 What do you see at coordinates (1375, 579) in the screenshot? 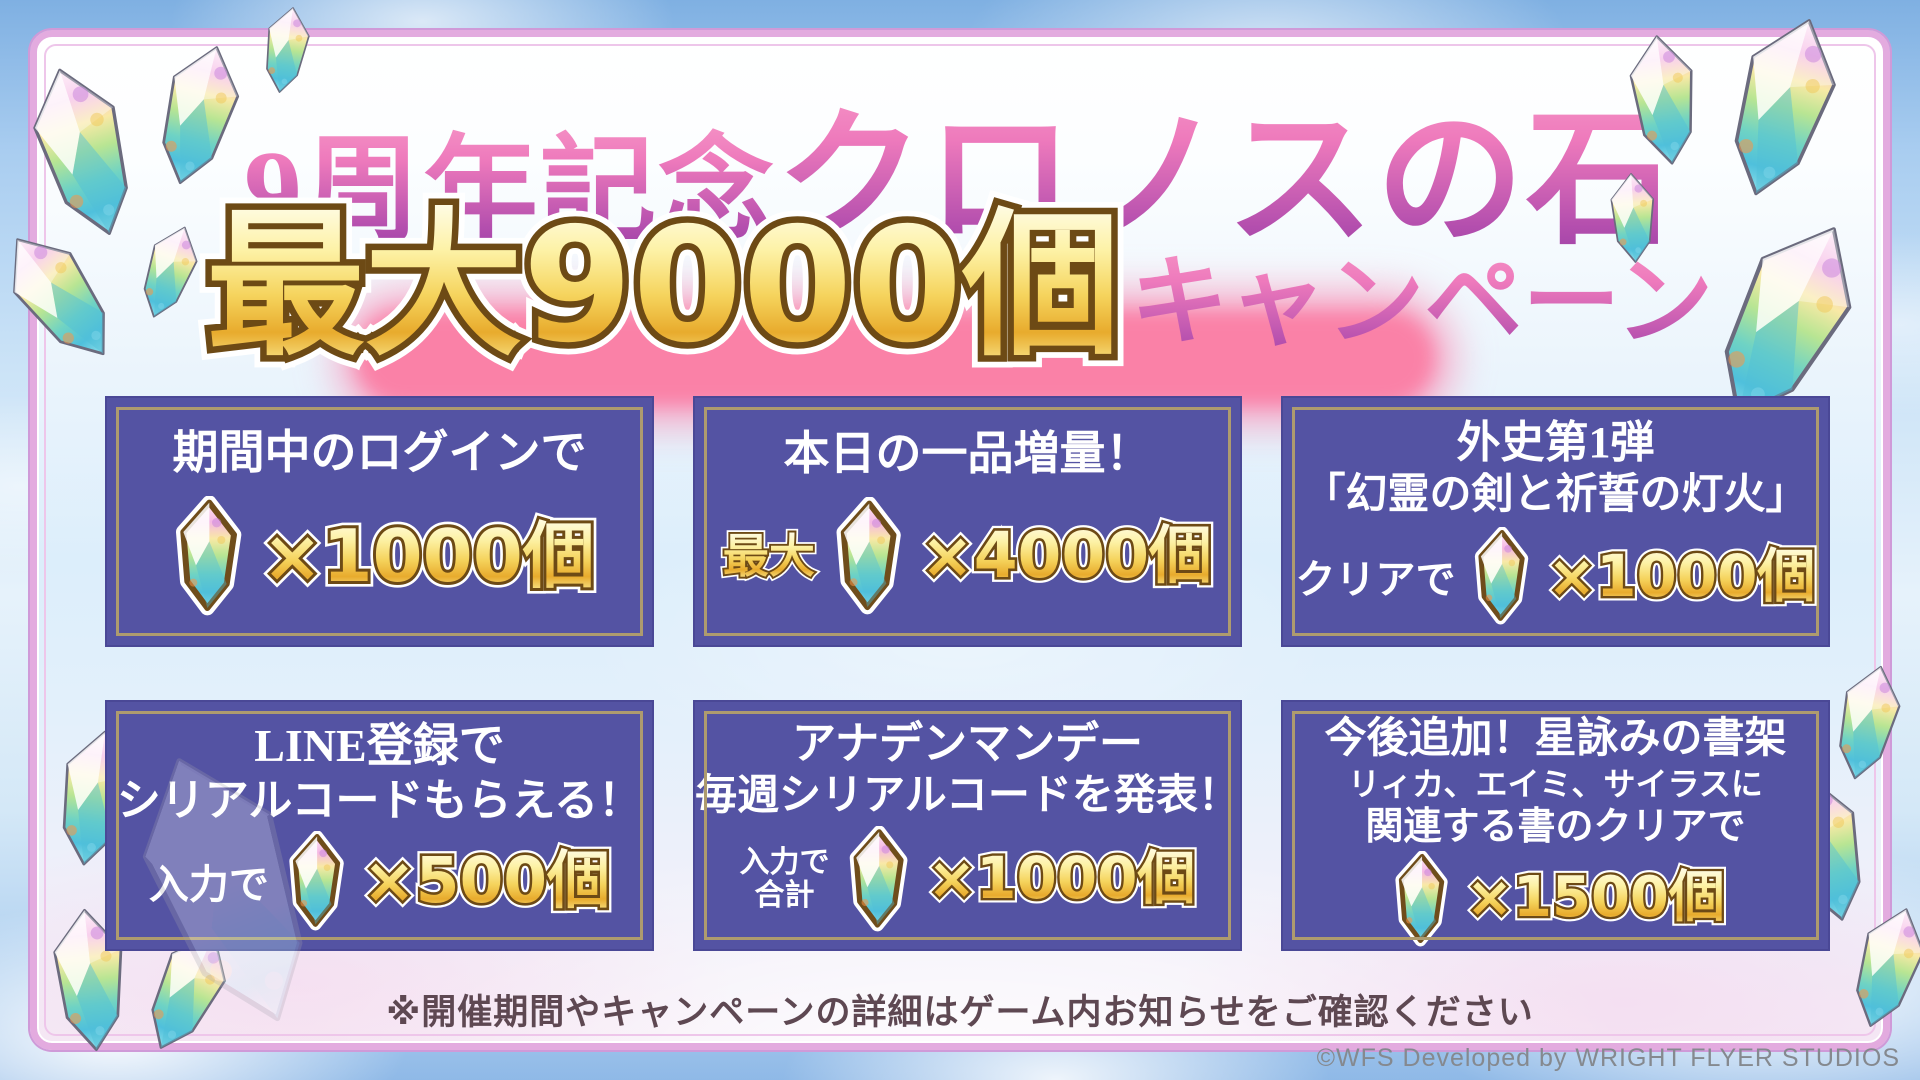
I see `reward-condition: クリアで` at bounding box center [1375, 579].